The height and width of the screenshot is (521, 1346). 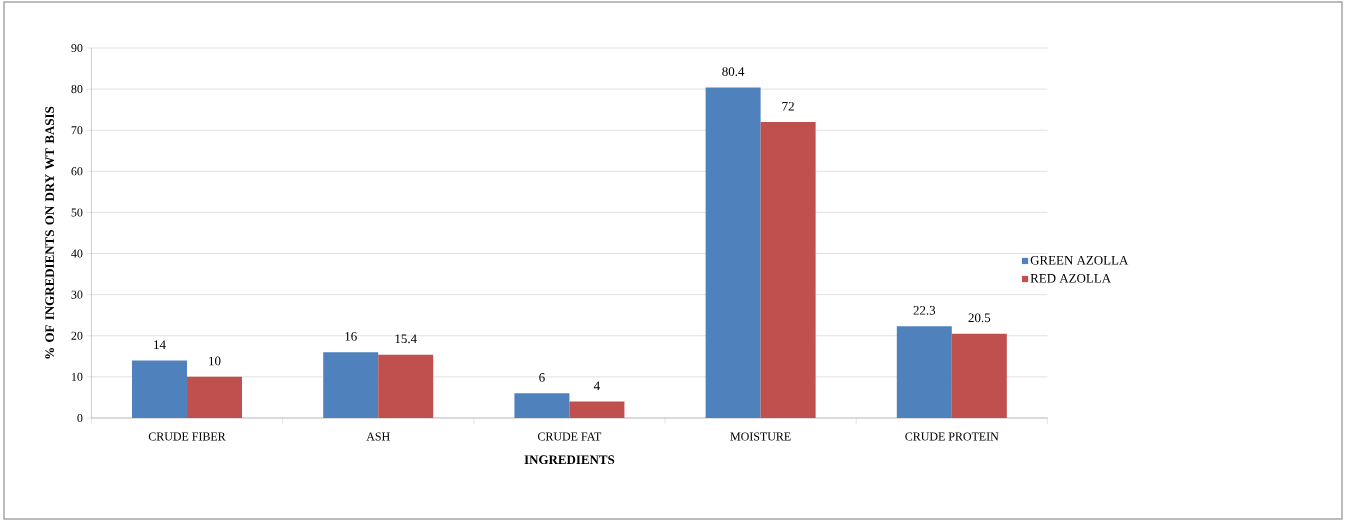 What do you see at coordinates (924, 310) in the screenshot?
I see `data-label: 22.3` at bounding box center [924, 310].